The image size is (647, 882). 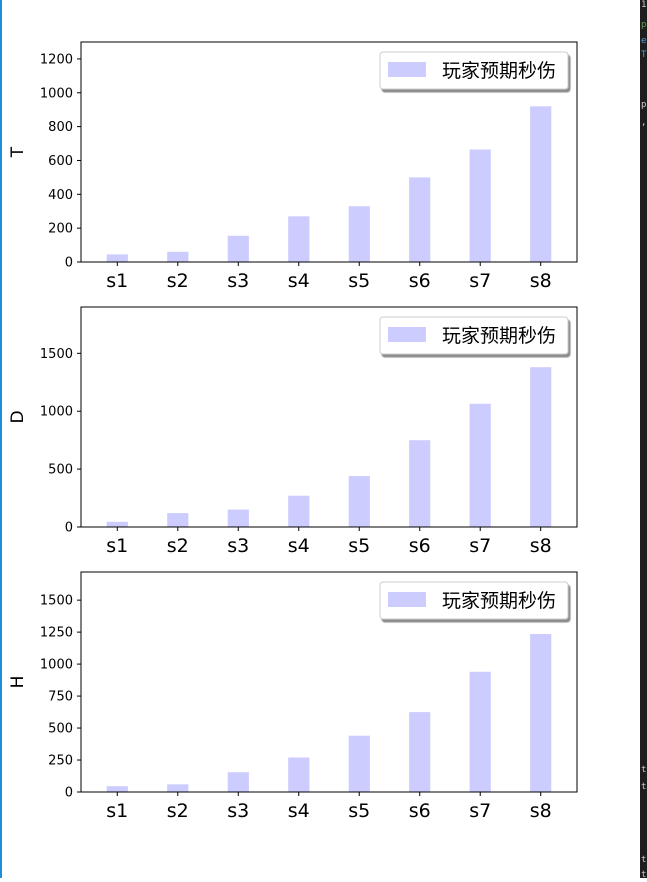 I want to click on y-tick-label: 600, so click(x=60, y=161).